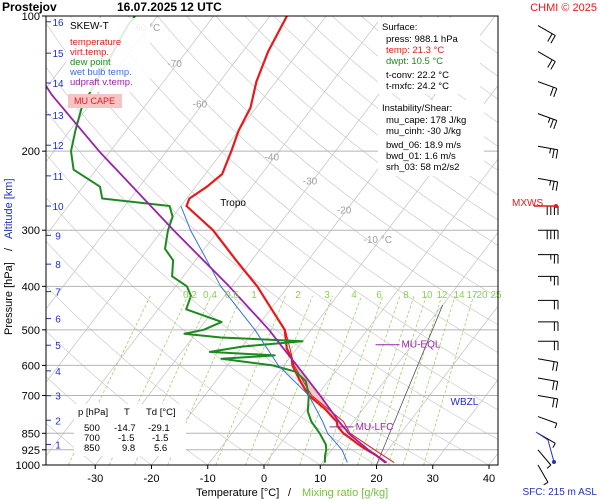 The height and width of the screenshot is (500, 600). I want to click on surface-tmxfc: t-mxfc: 24.2 °C, so click(417, 86).